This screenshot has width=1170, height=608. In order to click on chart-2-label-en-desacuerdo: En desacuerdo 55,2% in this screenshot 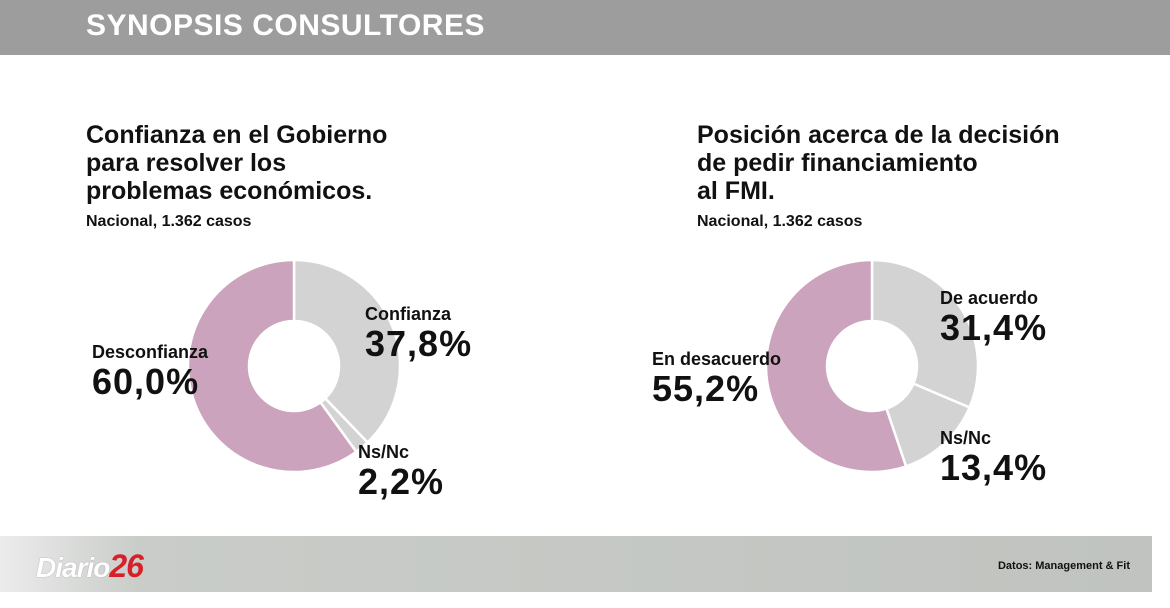, I will do `click(716, 378)`.